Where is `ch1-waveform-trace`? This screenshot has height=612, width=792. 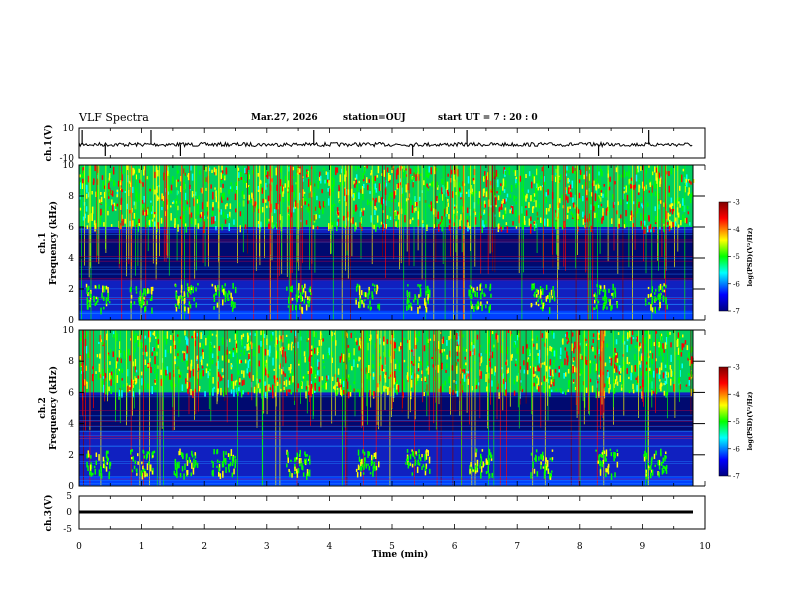
ch1-waveform-trace is located at coordinates (385, 144).